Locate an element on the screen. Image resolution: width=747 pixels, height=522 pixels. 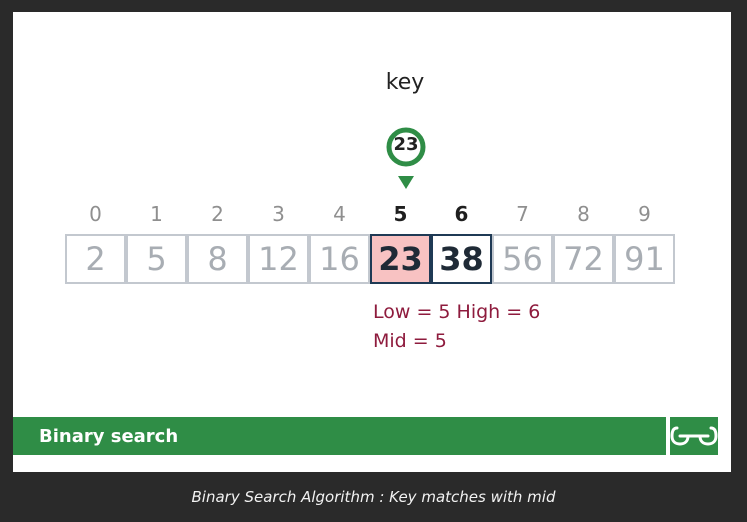
low-high-status: Low = 5 High = 6 is located at coordinates (457, 312).